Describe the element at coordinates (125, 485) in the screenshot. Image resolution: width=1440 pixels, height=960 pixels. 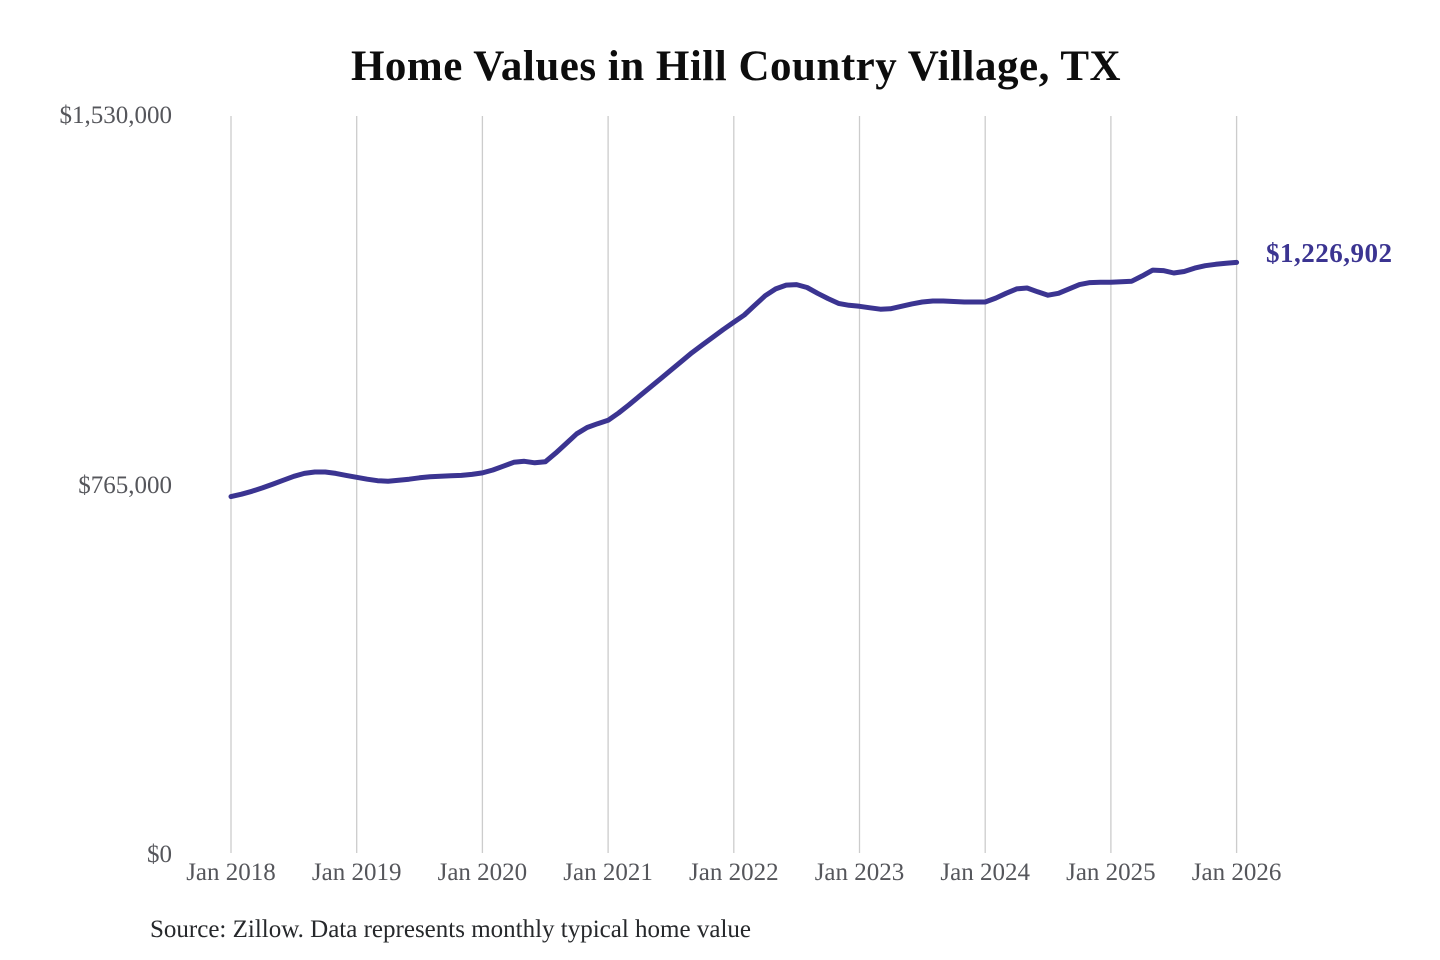
I see `y-axis-tick-label: $765,000` at that location.